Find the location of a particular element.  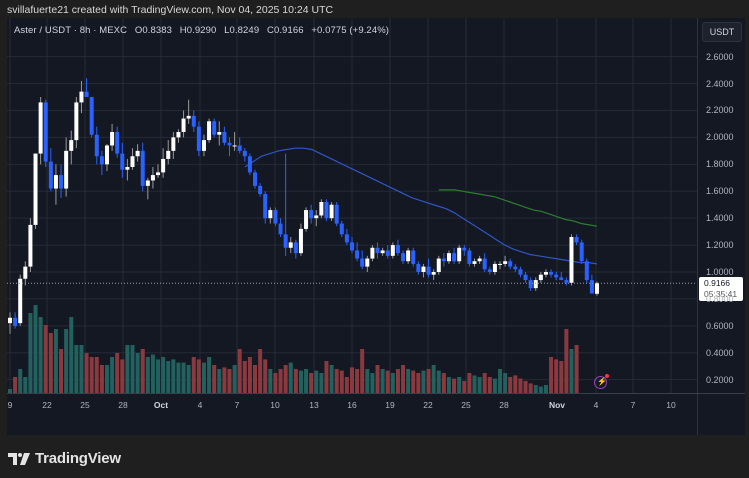

price-tick: 0.6000 is located at coordinates (720, 325).